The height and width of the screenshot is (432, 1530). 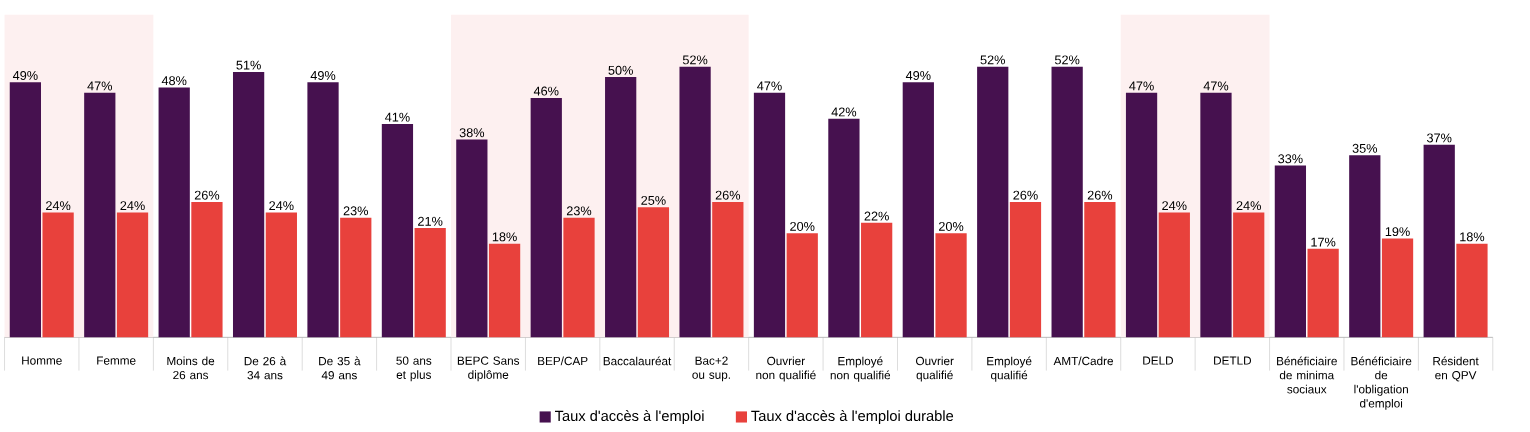 I want to click on x-tick-label: Bac+2 ou sup., so click(x=711, y=369).